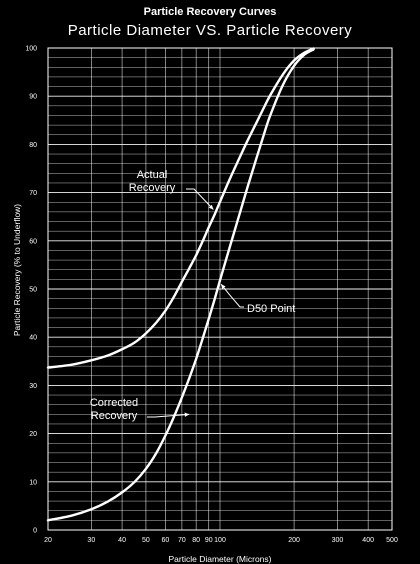 This screenshot has height=564, width=420. What do you see at coordinates (152, 175) in the screenshot?
I see `annotation-label: Actual` at bounding box center [152, 175].